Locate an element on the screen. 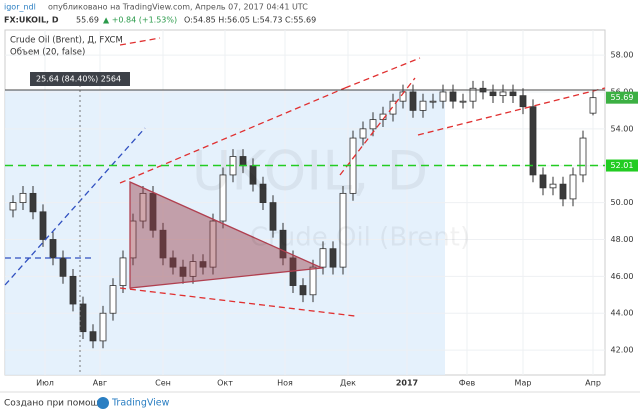  measure-label: 25.64 (84.40%) 2564 is located at coordinates (78, 79).